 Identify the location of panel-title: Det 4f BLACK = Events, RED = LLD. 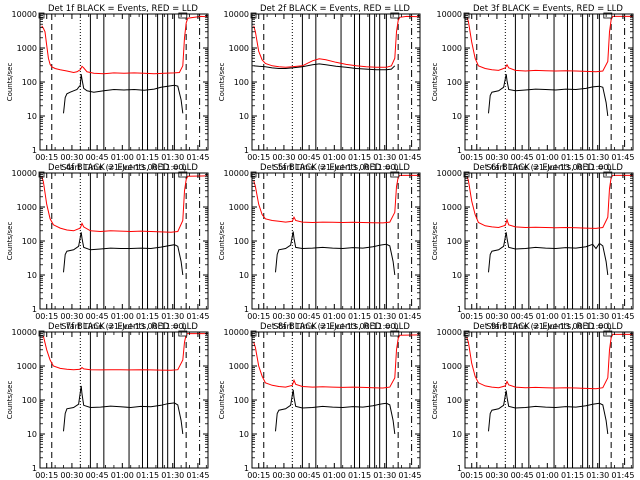
(123, 168).